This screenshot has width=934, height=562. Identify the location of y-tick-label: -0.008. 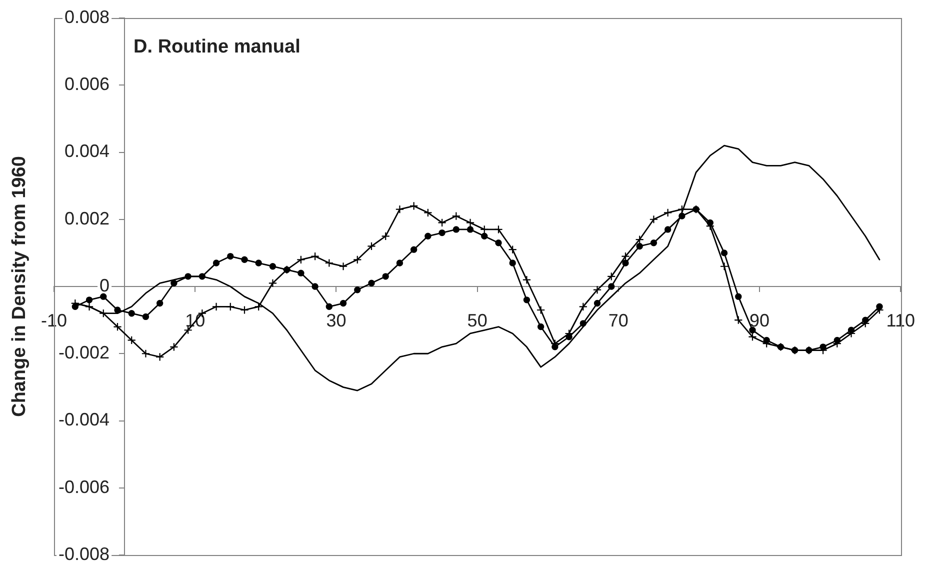
(84, 553).